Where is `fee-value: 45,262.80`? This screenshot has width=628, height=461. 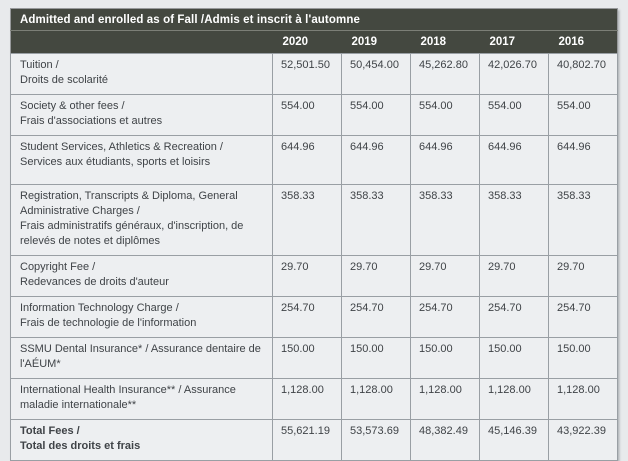
fee-value: 45,262.80 is located at coordinates (445, 74).